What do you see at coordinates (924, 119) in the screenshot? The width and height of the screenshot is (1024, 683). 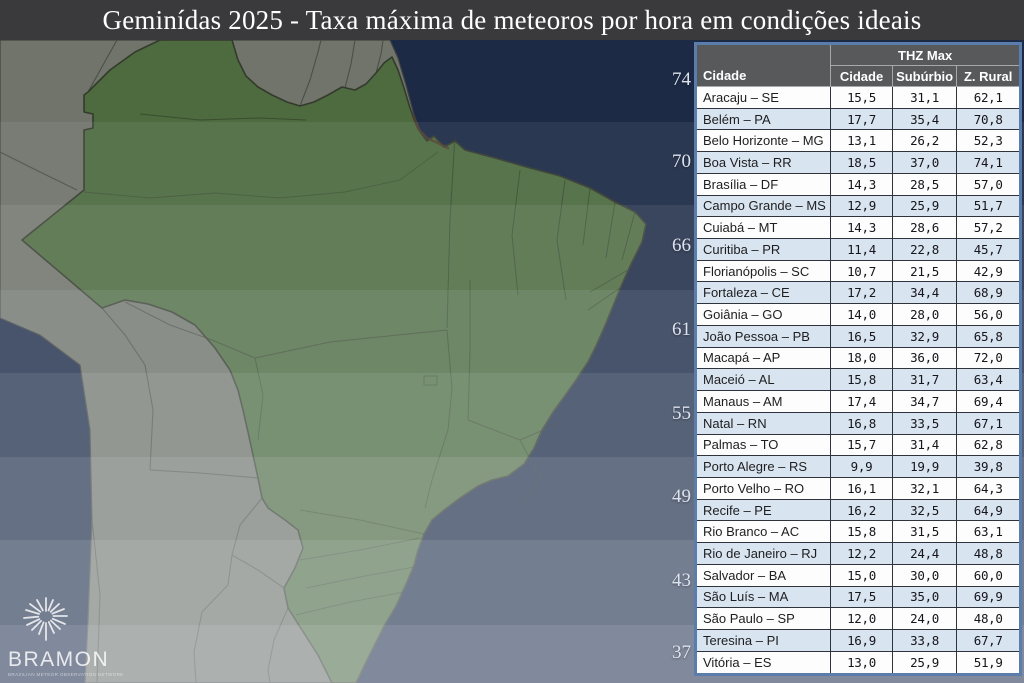 I see `thz-value-cell: 35,4` at bounding box center [924, 119].